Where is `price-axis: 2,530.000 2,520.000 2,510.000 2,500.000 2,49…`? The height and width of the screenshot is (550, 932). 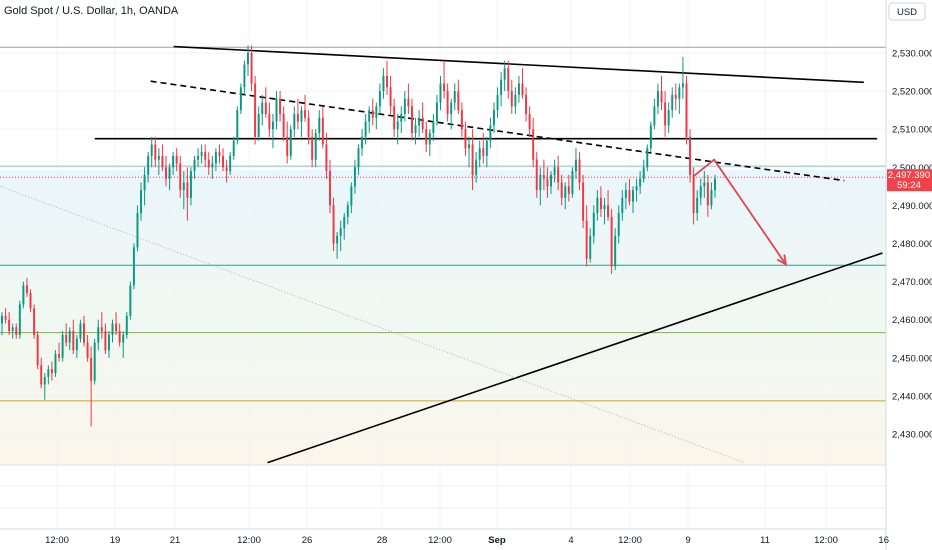
price-axis: 2,530.000 2,520.000 2,510.000 2,500.000 2,49… is located at coordinates (912, 245).